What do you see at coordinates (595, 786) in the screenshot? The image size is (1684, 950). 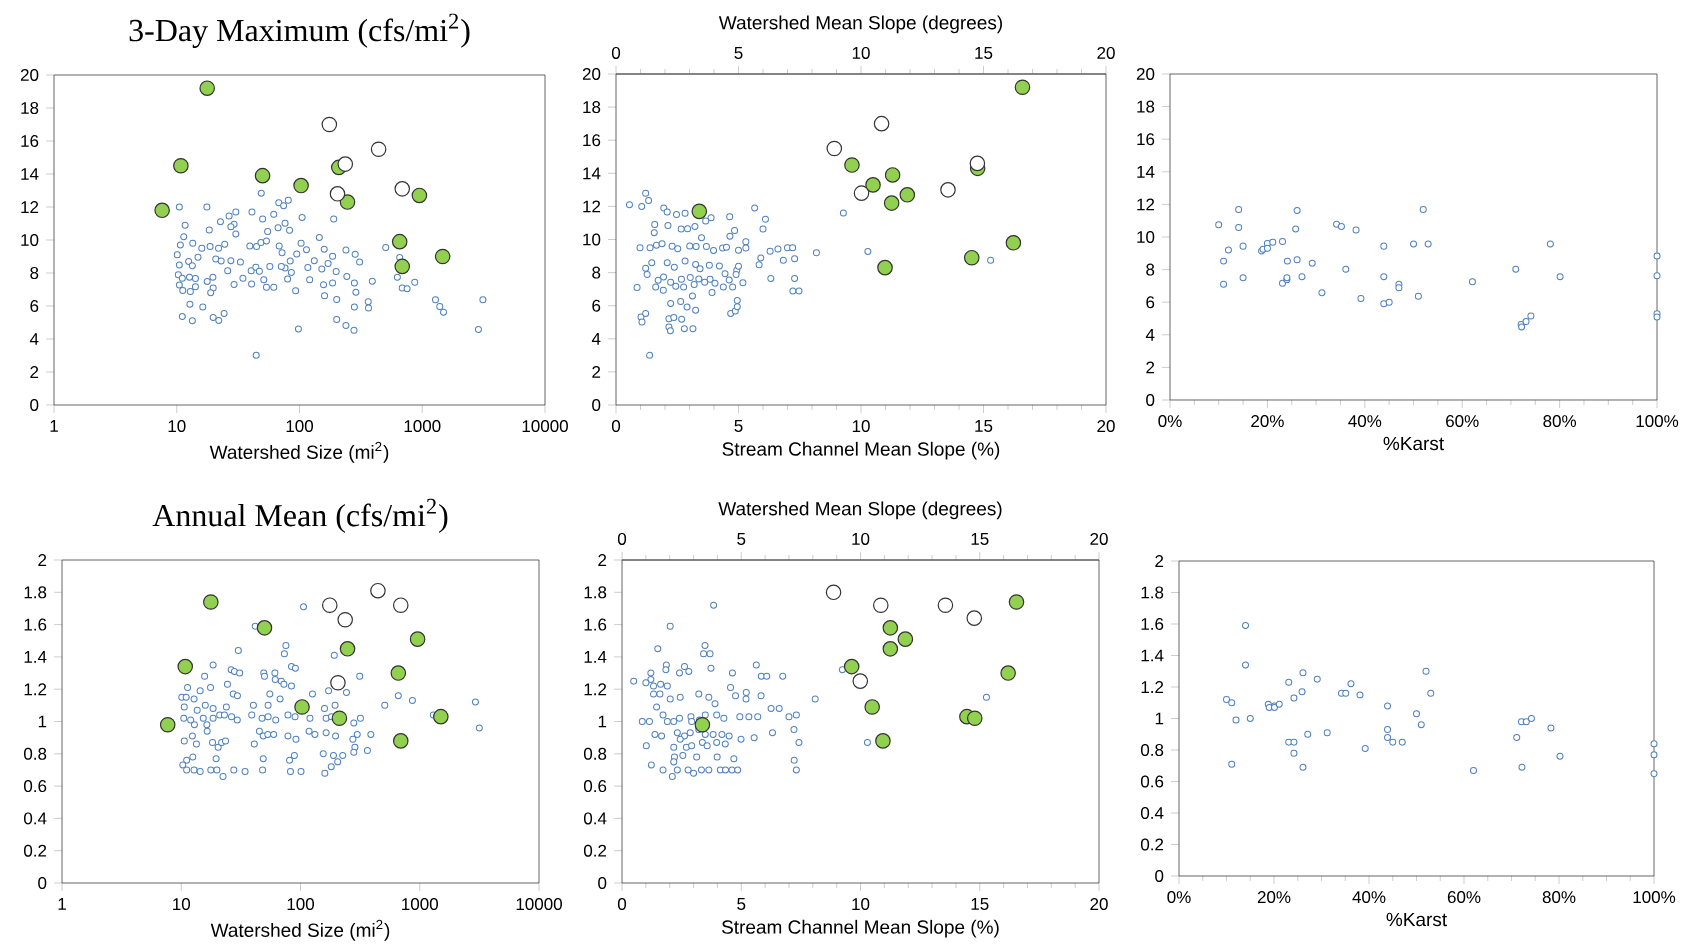 I see `y-tick-label: 0.6` at bounding box center [595, 786].